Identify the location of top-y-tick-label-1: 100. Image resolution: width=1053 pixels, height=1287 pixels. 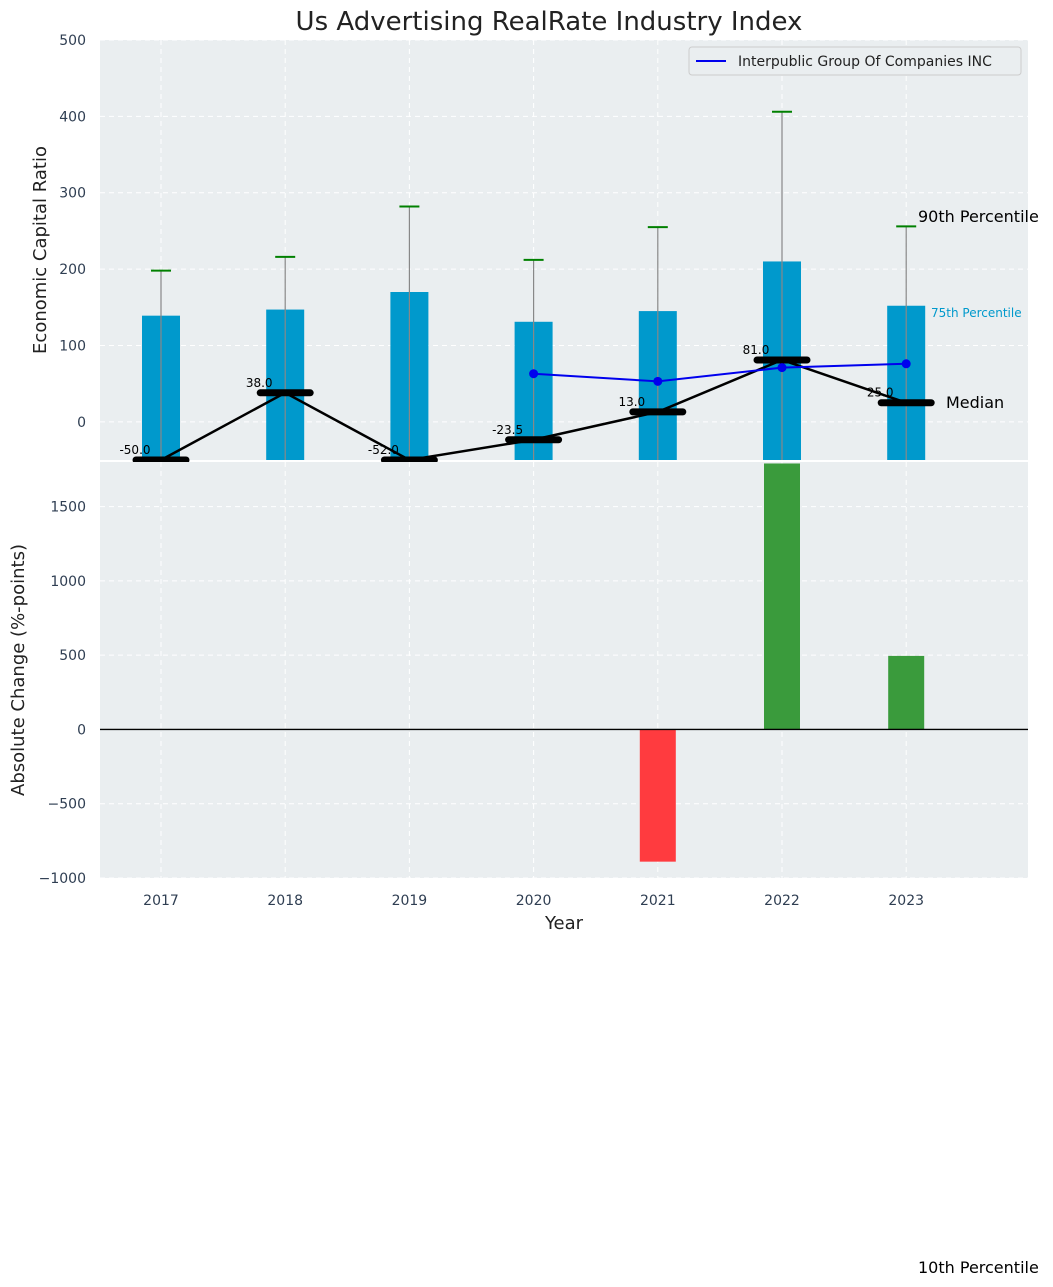
(72, 346).